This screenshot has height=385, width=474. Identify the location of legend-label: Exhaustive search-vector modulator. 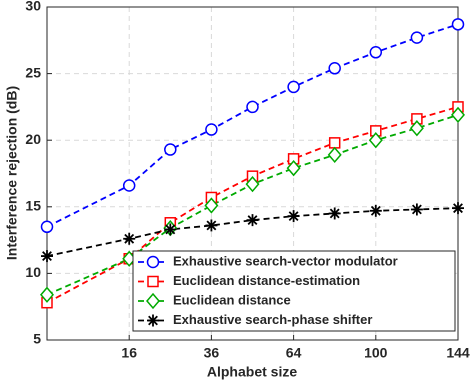
(285, 260).